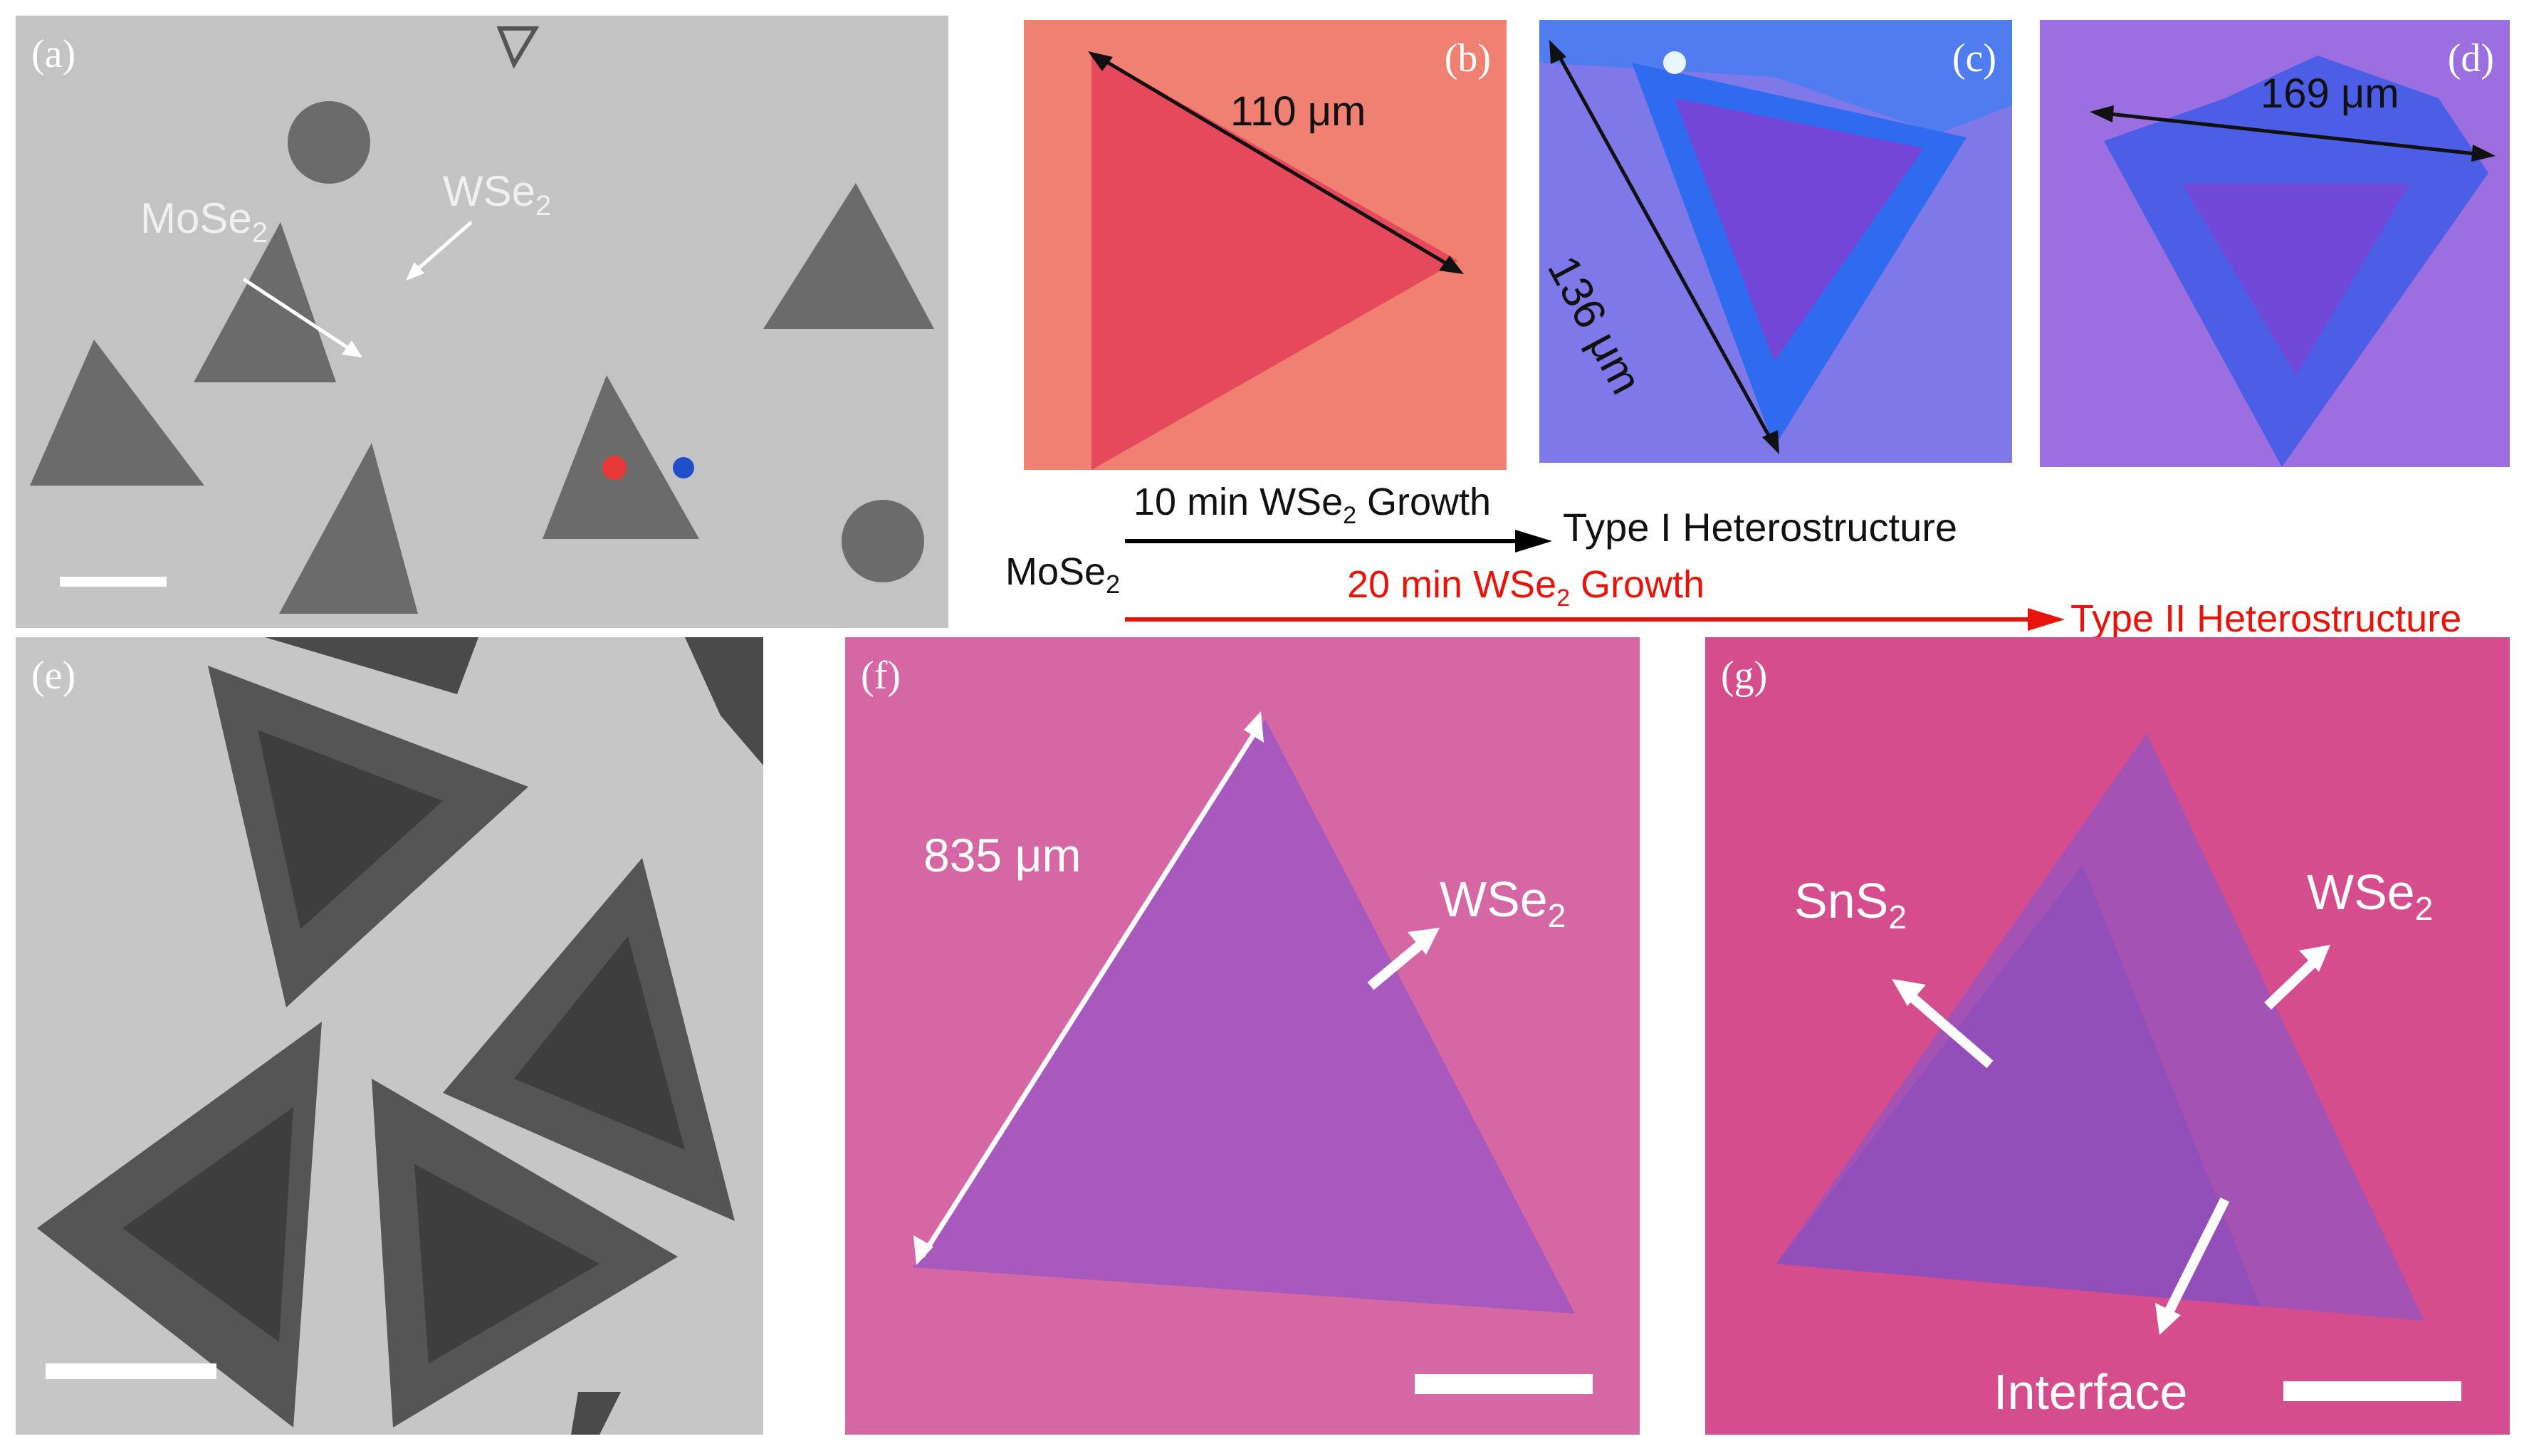  I want to click on type-1-arrow, so click(1338, 541).